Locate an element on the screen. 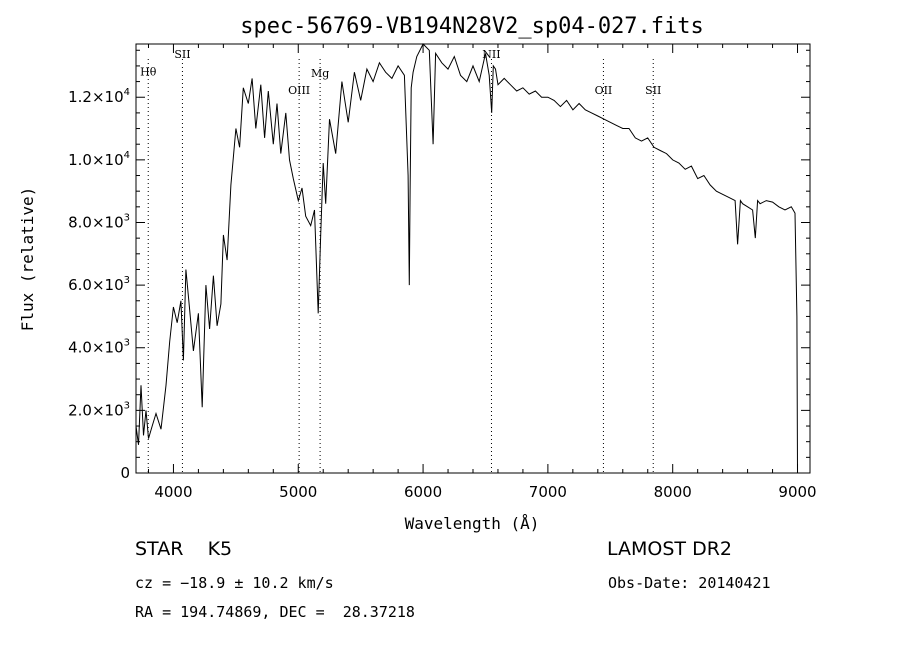  y-tick-mantissa: 1.2×10 is located at coordinates (96, 97).